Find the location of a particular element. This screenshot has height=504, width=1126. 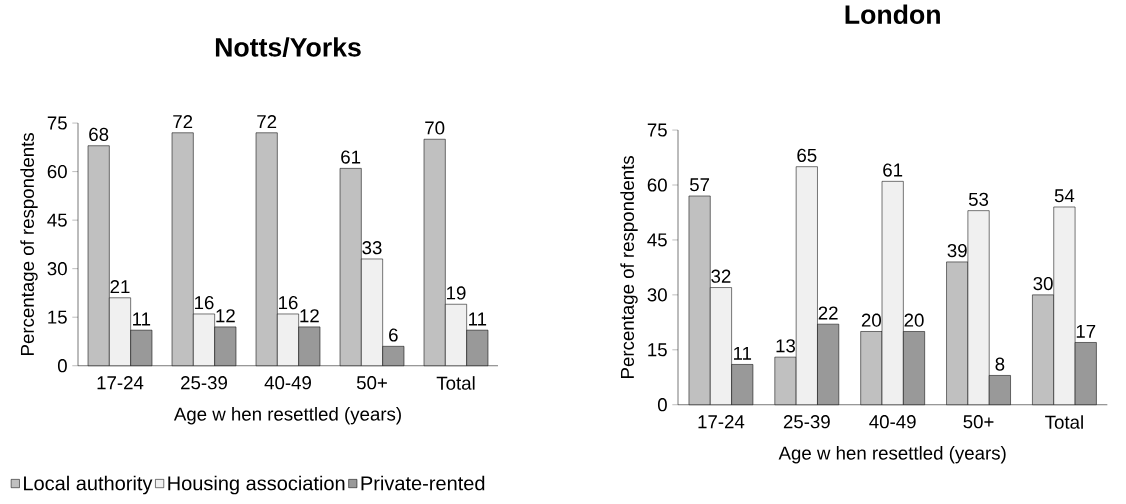

data-label: 19 is located at coordinates (456, 293).